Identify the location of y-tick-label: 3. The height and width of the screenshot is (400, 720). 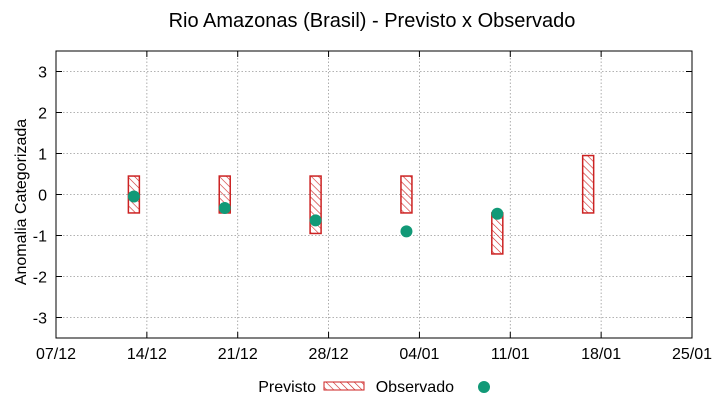
(42, 73).